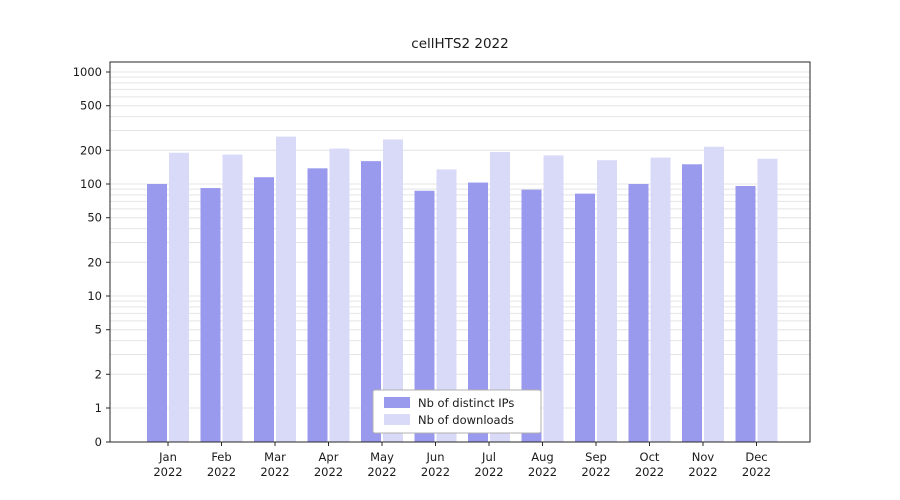 This screenshot has width=900, height=500. Describe the element at coordinates (221, 457) in the screenshot. I see `x-tick-label-month: Feb` at that location.